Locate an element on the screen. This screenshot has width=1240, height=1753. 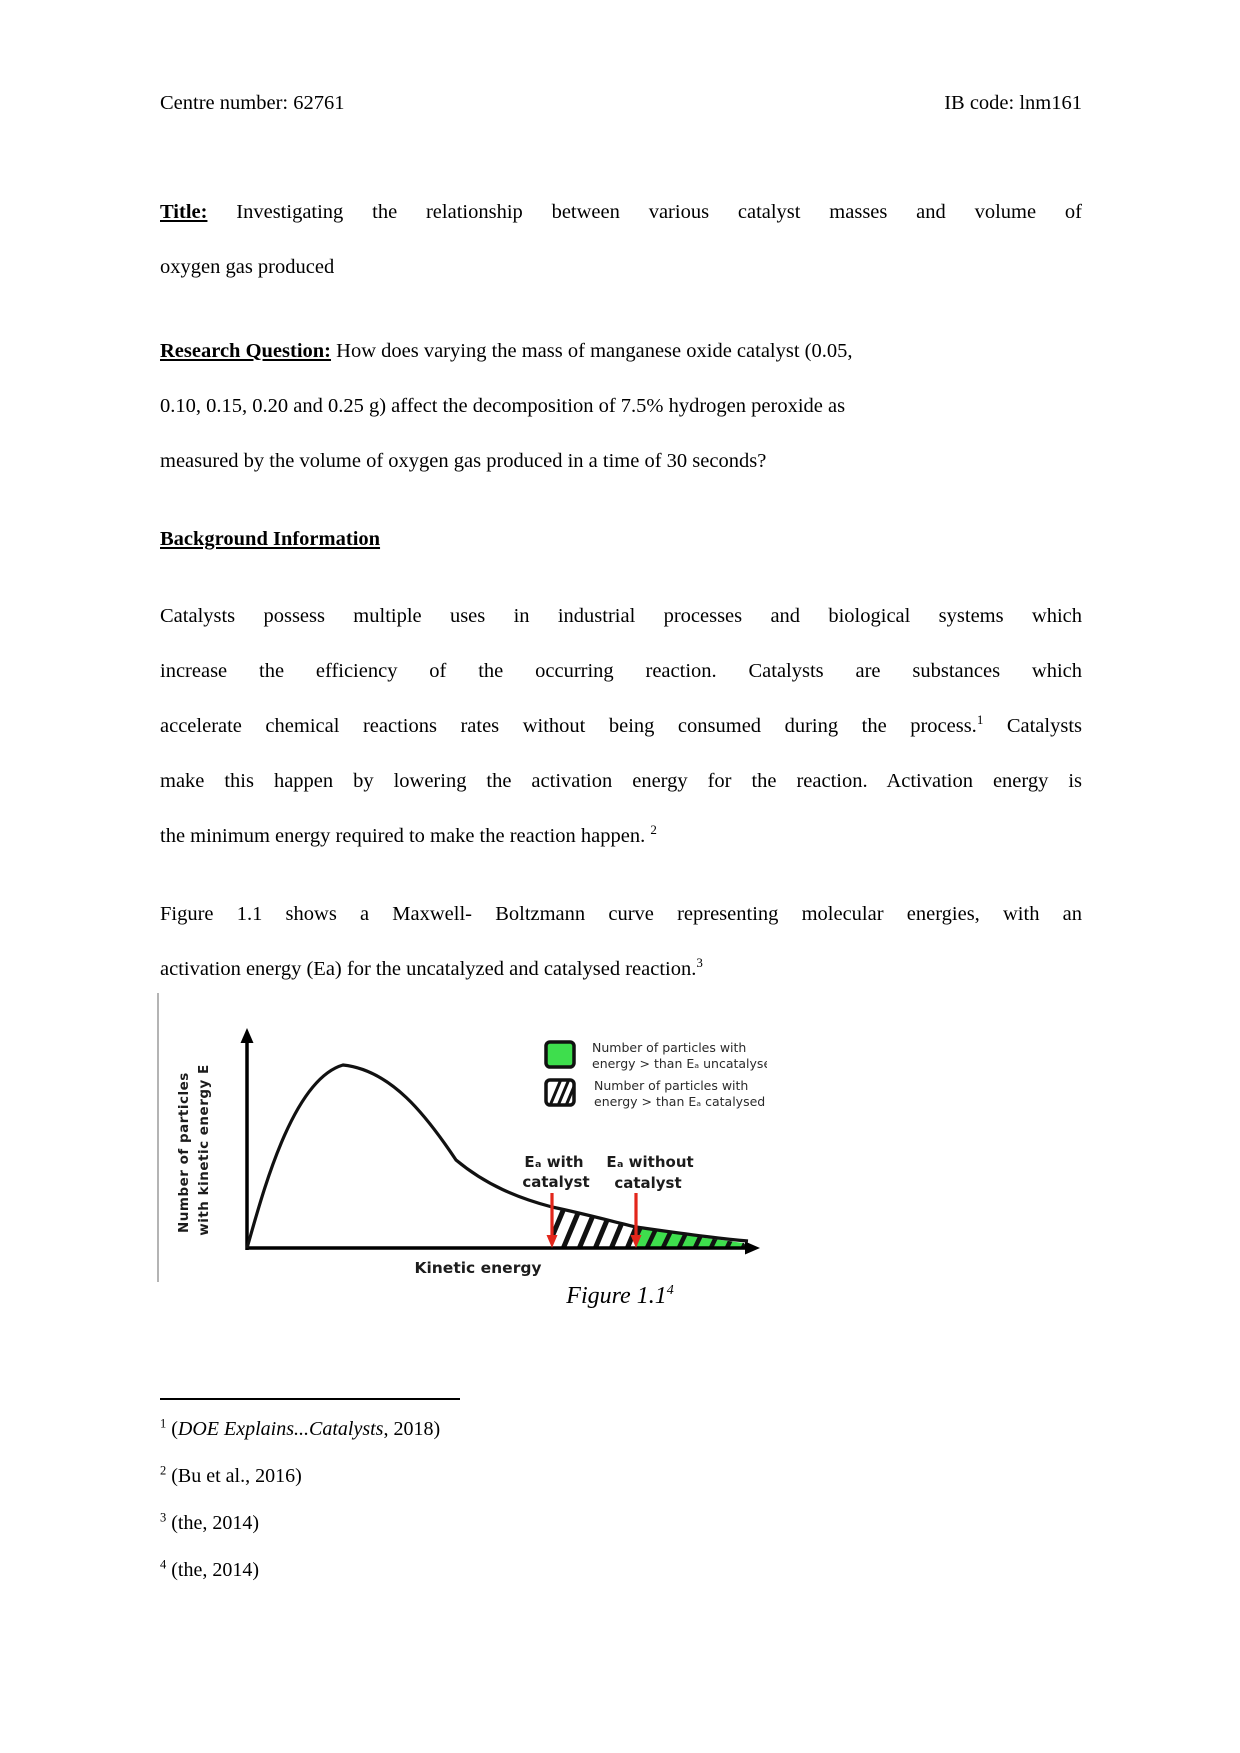
legend-label-catalysed-line1: Number of particles with is located at coordinates (671, 1085).